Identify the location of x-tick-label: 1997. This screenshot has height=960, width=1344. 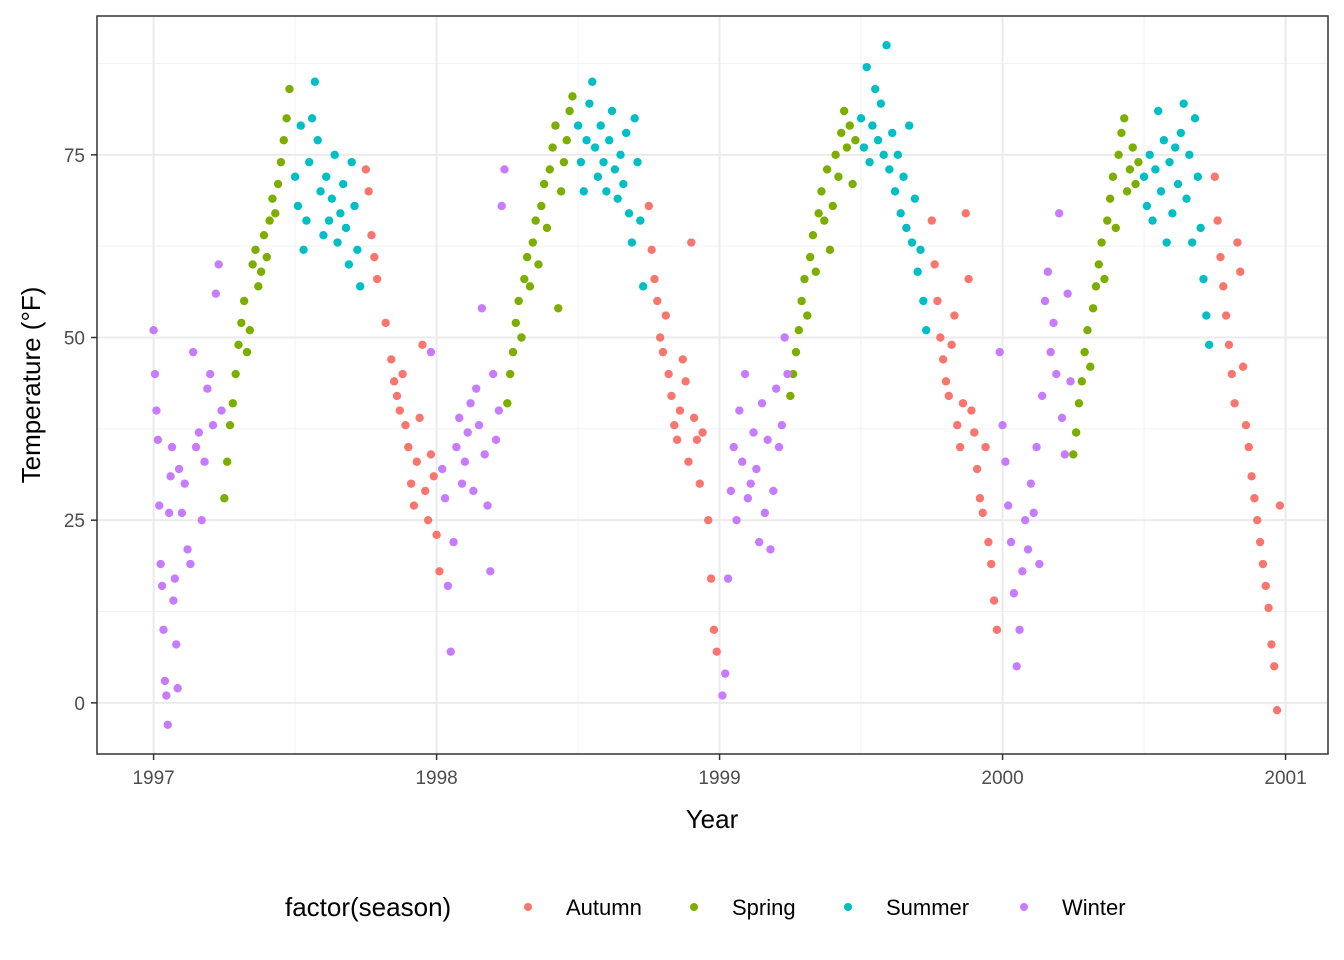
(153, 778).